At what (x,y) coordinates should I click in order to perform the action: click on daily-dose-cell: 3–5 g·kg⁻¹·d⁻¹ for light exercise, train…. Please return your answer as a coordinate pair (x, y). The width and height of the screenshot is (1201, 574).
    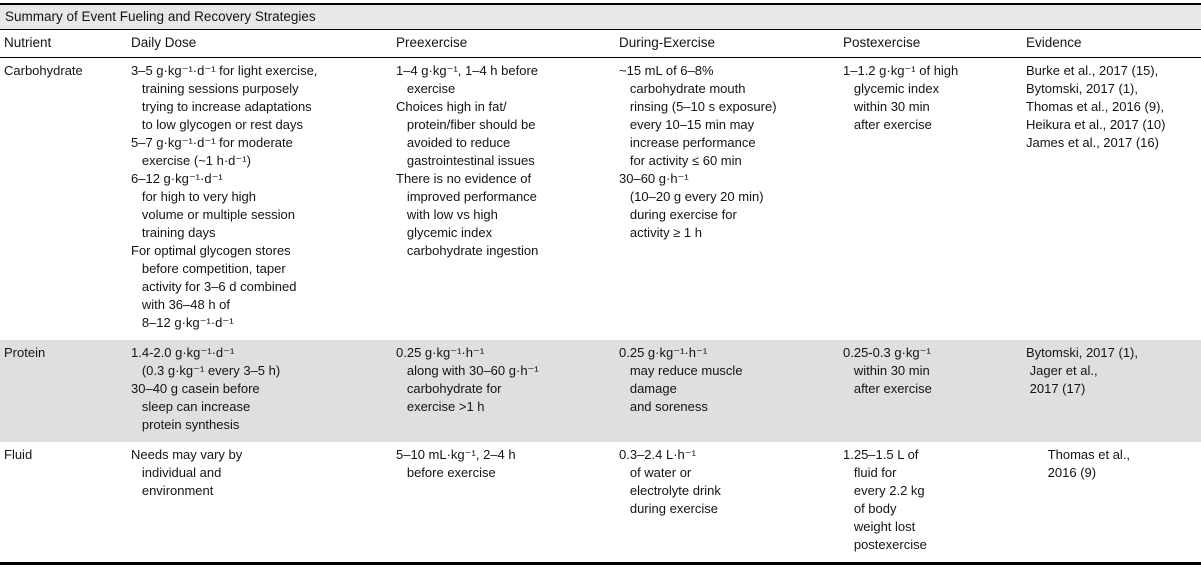
    Looking at the image, I should click on (224, 196).